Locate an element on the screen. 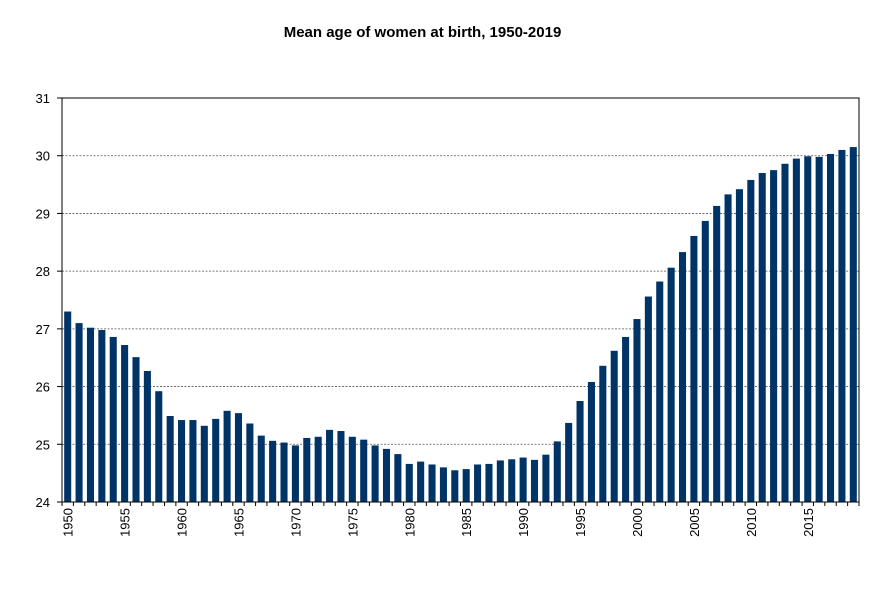 The height and width of the screenshot is (592, 890). x-tick-label: 1950 is located at coordinates (68, 522).